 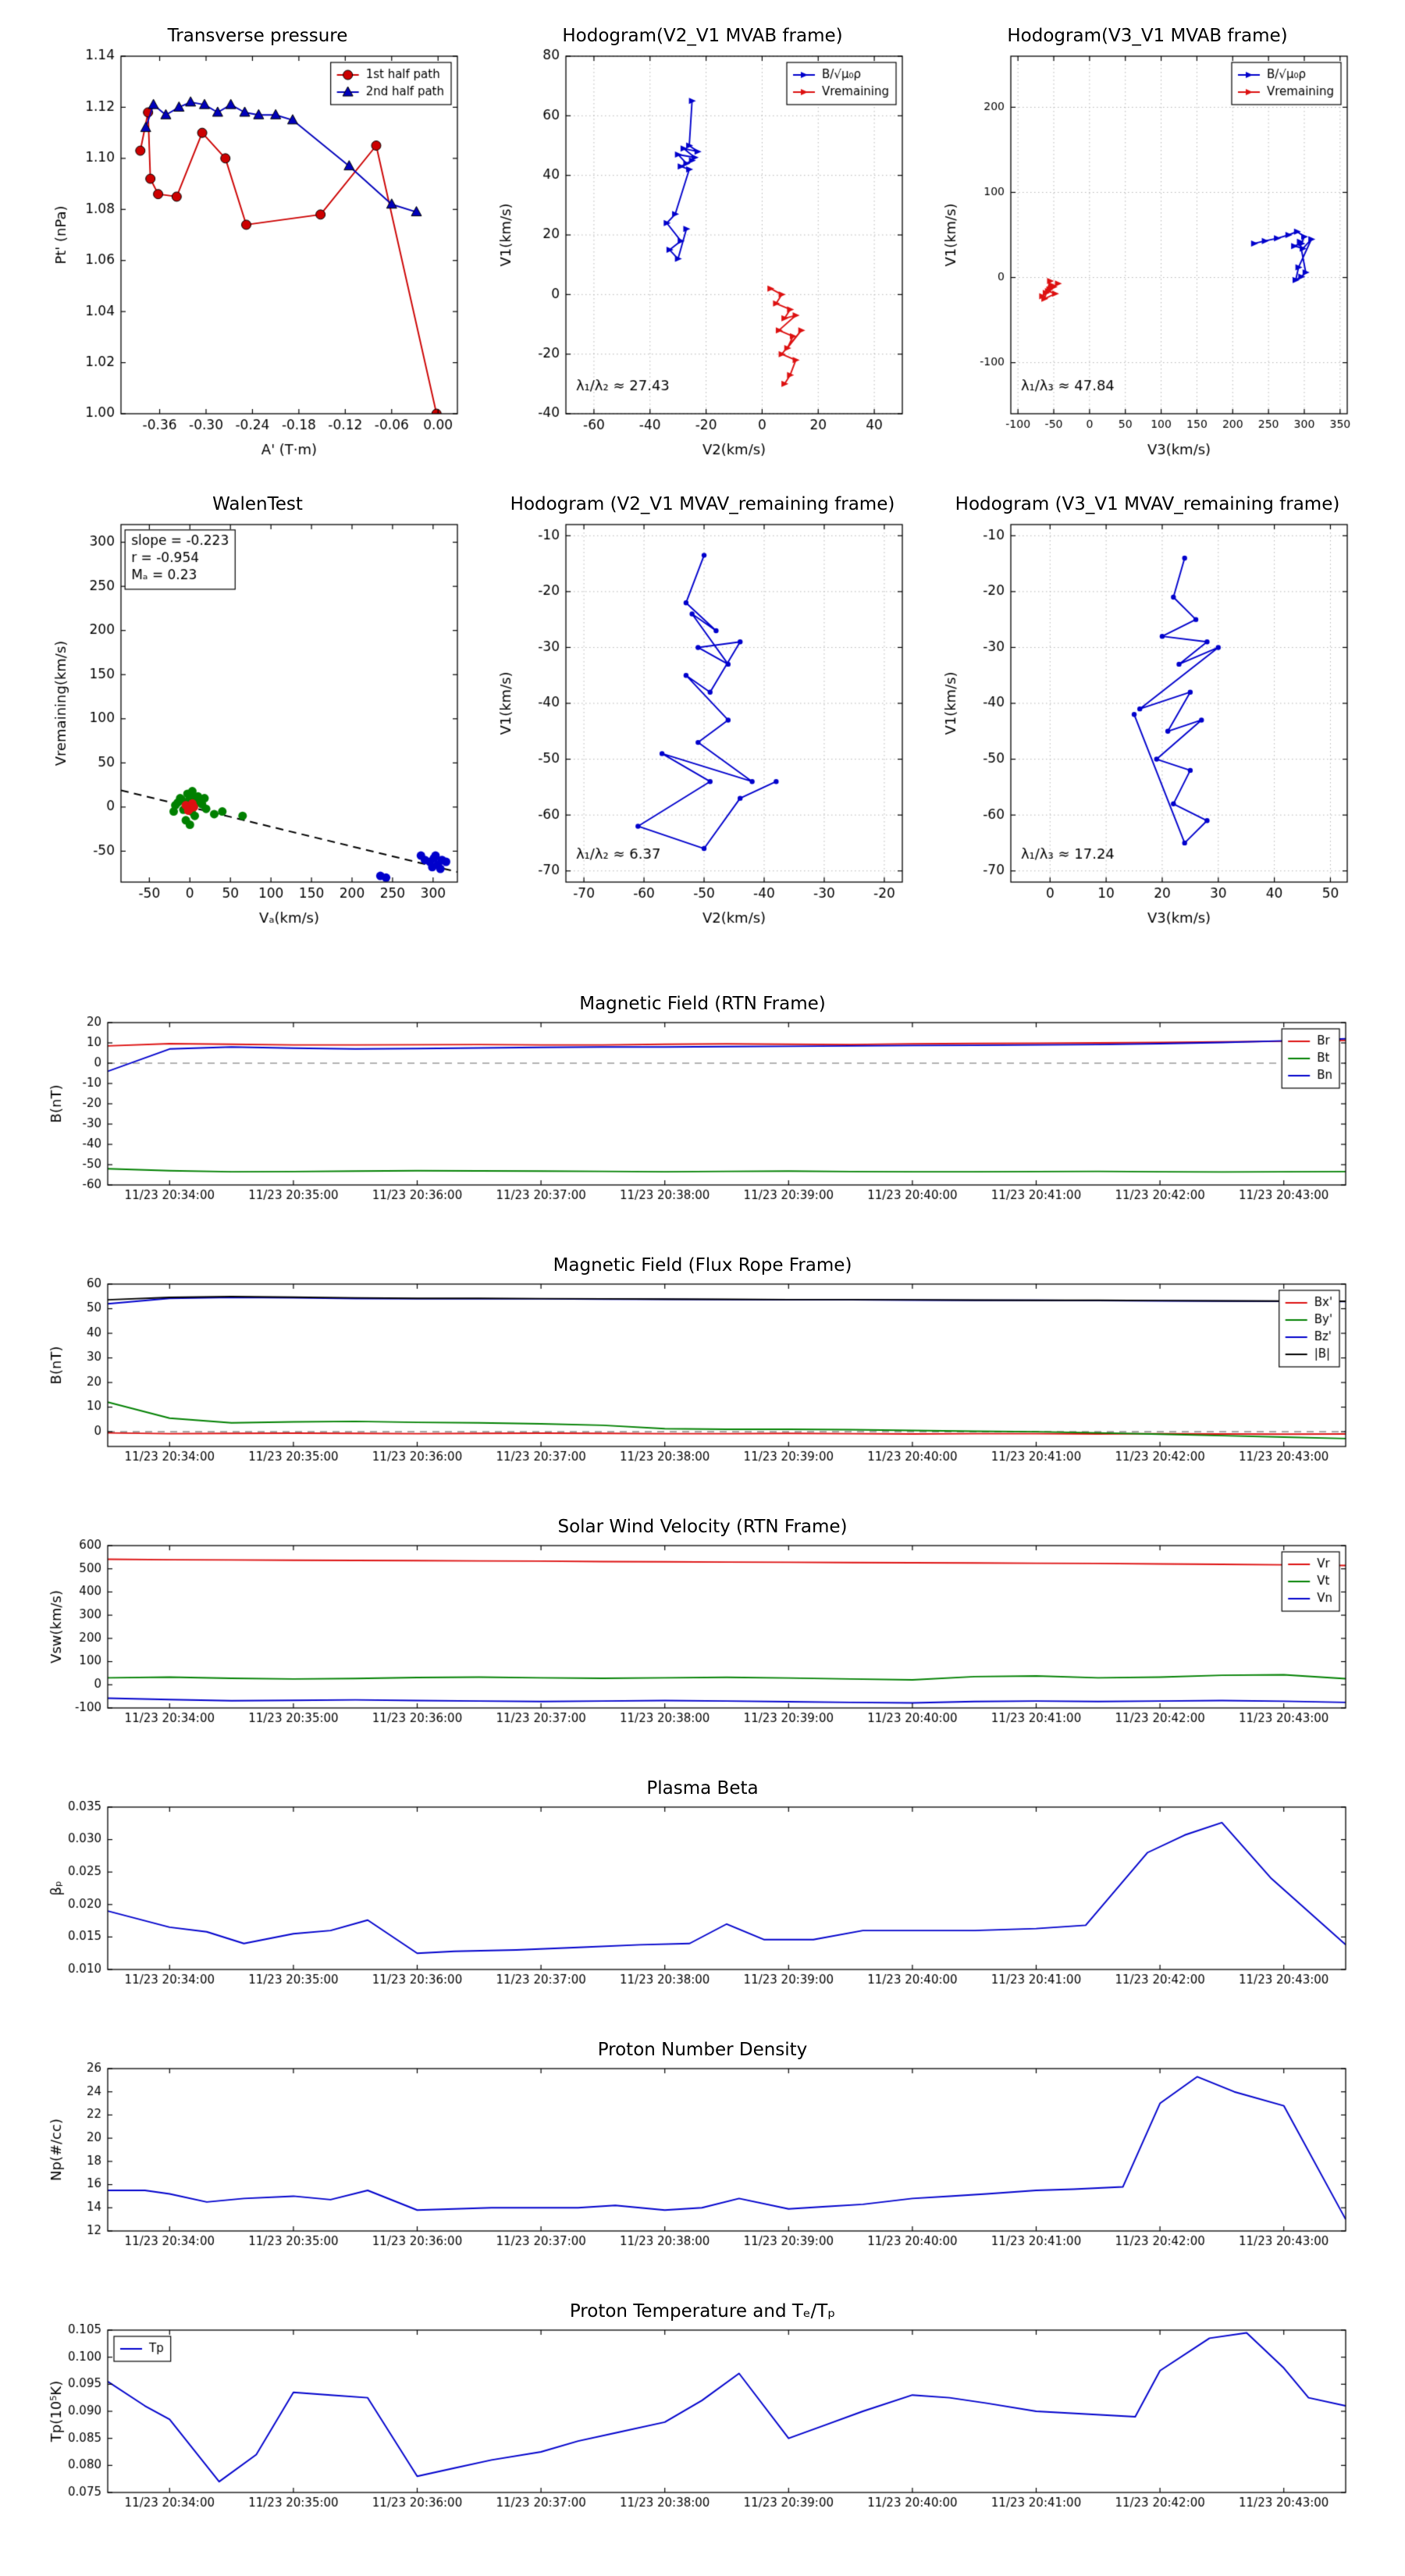 I want to click on panel-proton-density: Proton Number Density, so click(x=703, y=2151).